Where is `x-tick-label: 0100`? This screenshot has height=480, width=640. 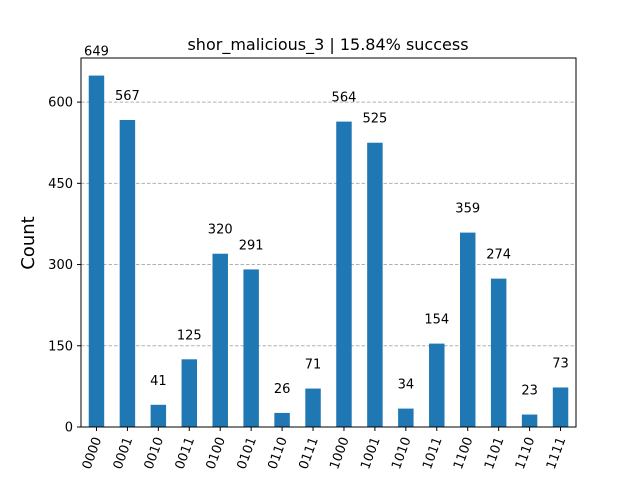
x-tick-label: 0100 is located at coordinates (216, 453).